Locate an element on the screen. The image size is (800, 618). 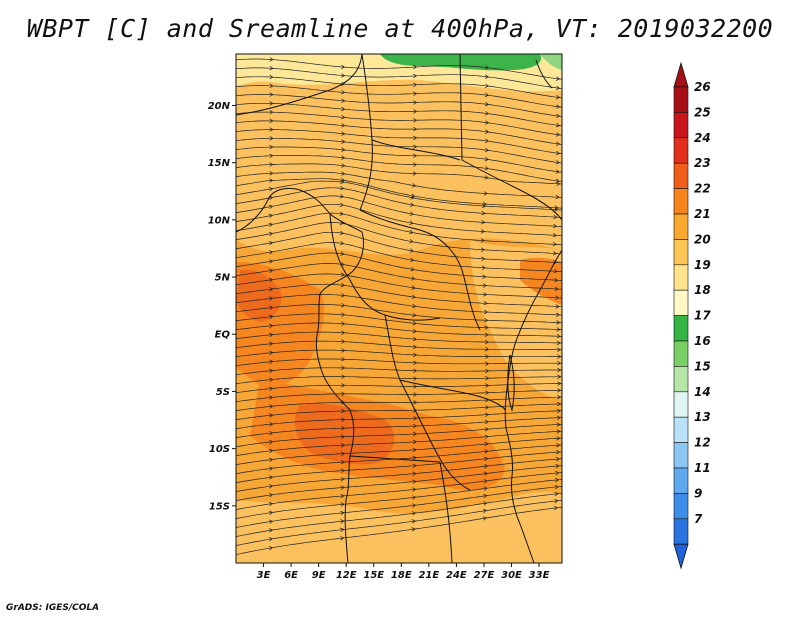
lon-tick-label: 9E is located at coordinates (319, 575).